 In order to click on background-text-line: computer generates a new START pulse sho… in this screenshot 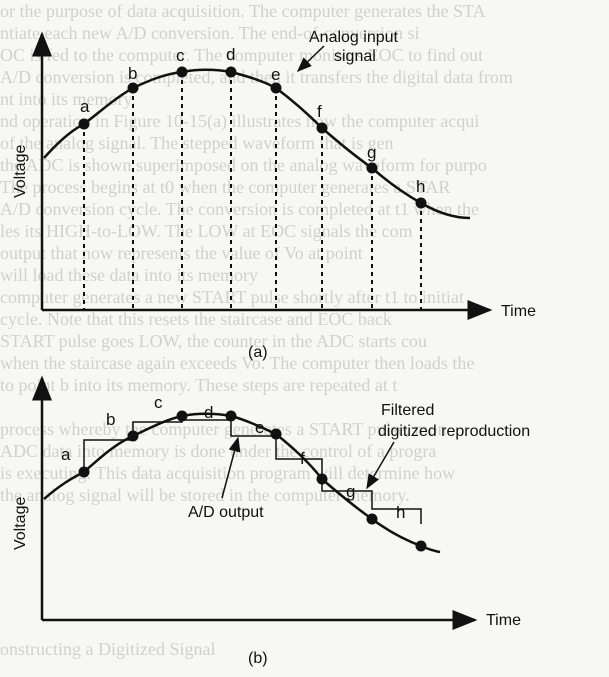, I will do `click(232, 297)`.